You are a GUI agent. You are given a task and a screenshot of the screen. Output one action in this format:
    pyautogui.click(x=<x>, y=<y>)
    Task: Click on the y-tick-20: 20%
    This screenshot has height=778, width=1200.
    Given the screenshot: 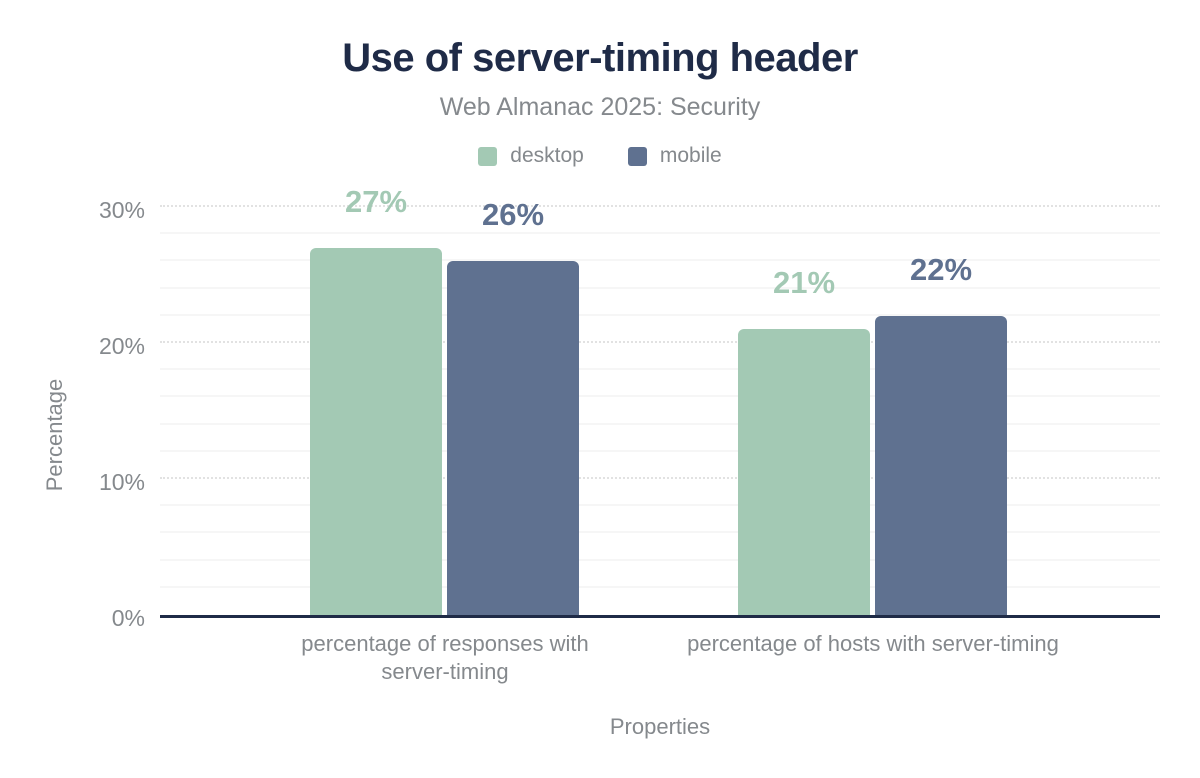 What is the action you would take?
    pyautogui.click(x=121, y=346)
    